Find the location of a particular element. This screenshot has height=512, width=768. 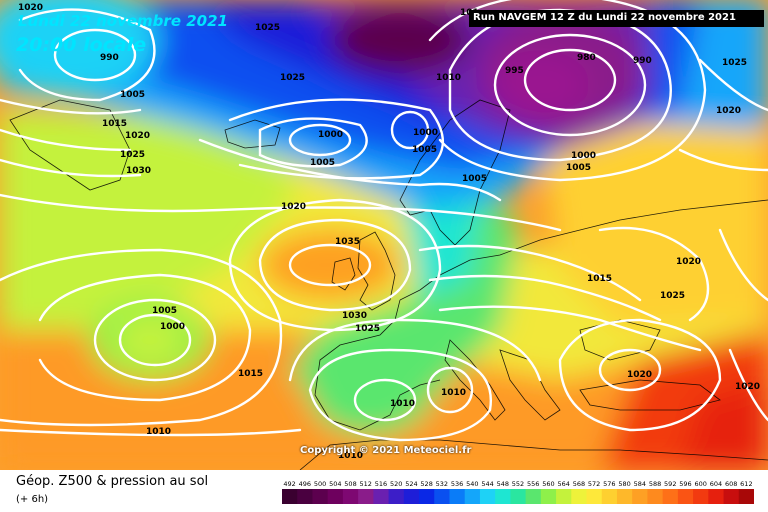

run-info-box is located at coordinates (616, 18).